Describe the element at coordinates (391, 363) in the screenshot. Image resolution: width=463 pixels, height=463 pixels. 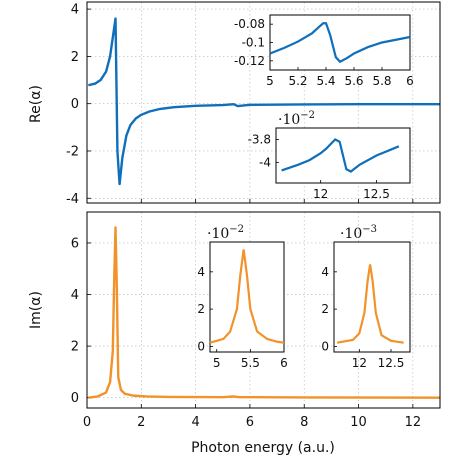
I see `im-inset-2-x-tick-label: 12.5` at that location.